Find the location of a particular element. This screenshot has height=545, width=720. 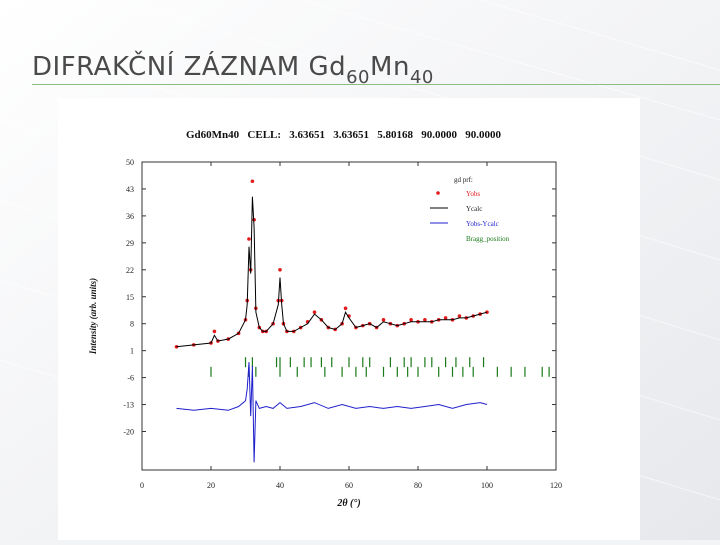

x-tick-label: 20 is located at coordinates (211, 485).